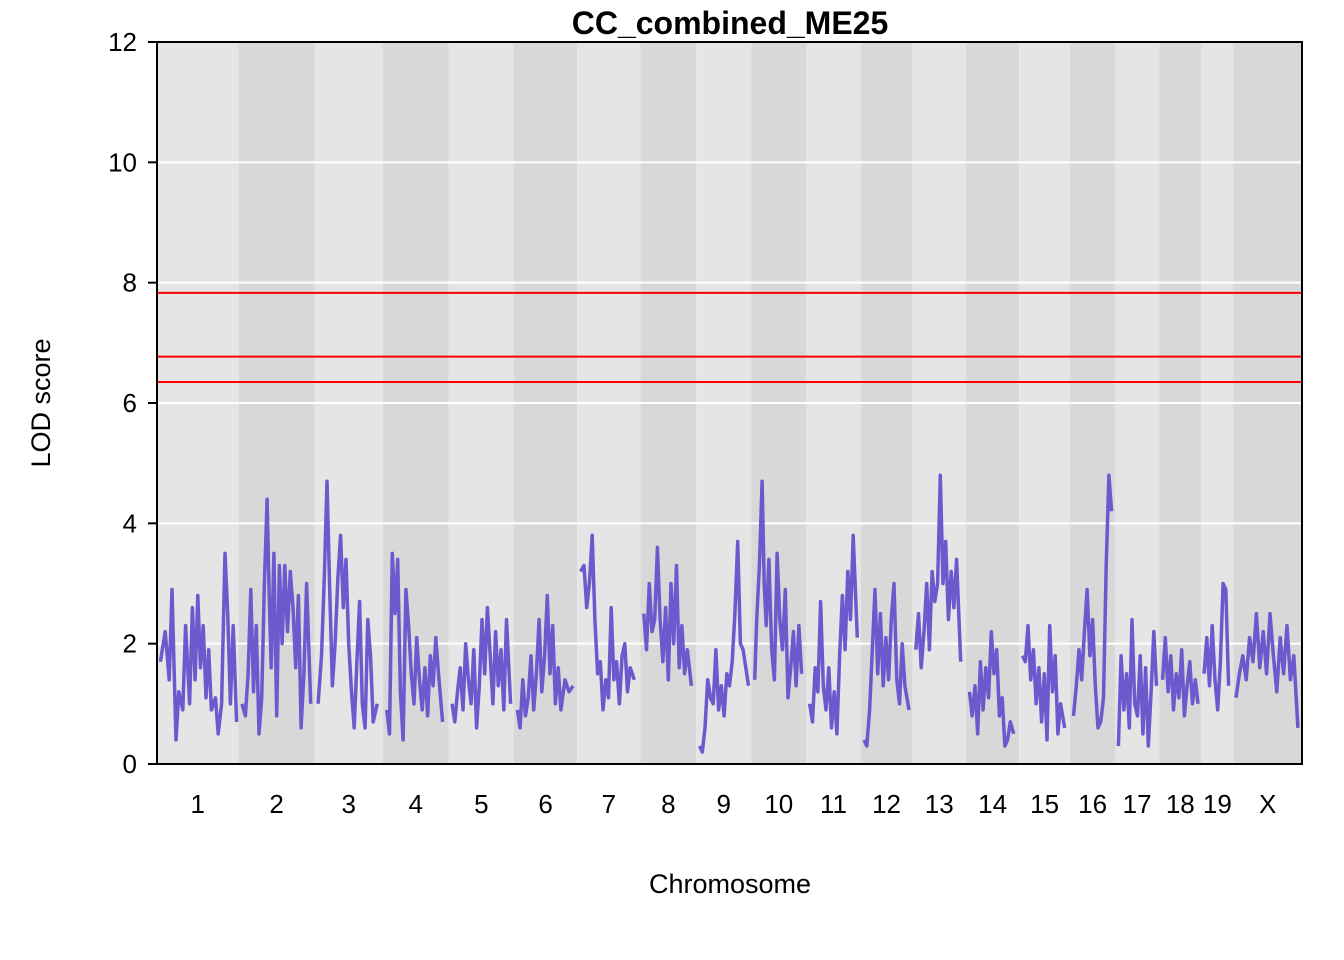 The width and height of the screenshot is (1344, 960). What do you see at coordinates (415, 804) in the screenshot?
I see `x-tick-label: 4` at bounding box center [415, 804].